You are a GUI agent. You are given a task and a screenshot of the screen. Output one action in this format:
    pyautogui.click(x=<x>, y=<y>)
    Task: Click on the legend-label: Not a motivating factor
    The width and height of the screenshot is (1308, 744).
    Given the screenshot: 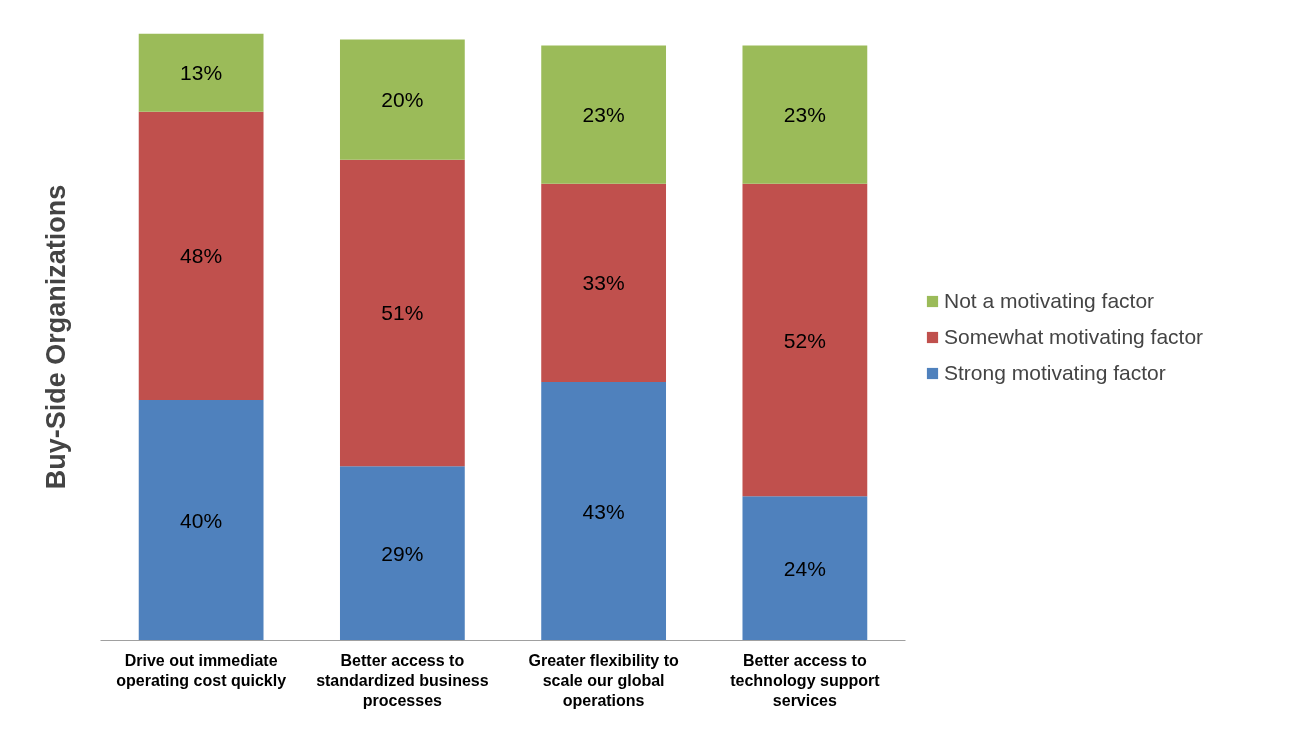 What is the action you would take?
    pyautogui.click(x=1049, y=300)
    